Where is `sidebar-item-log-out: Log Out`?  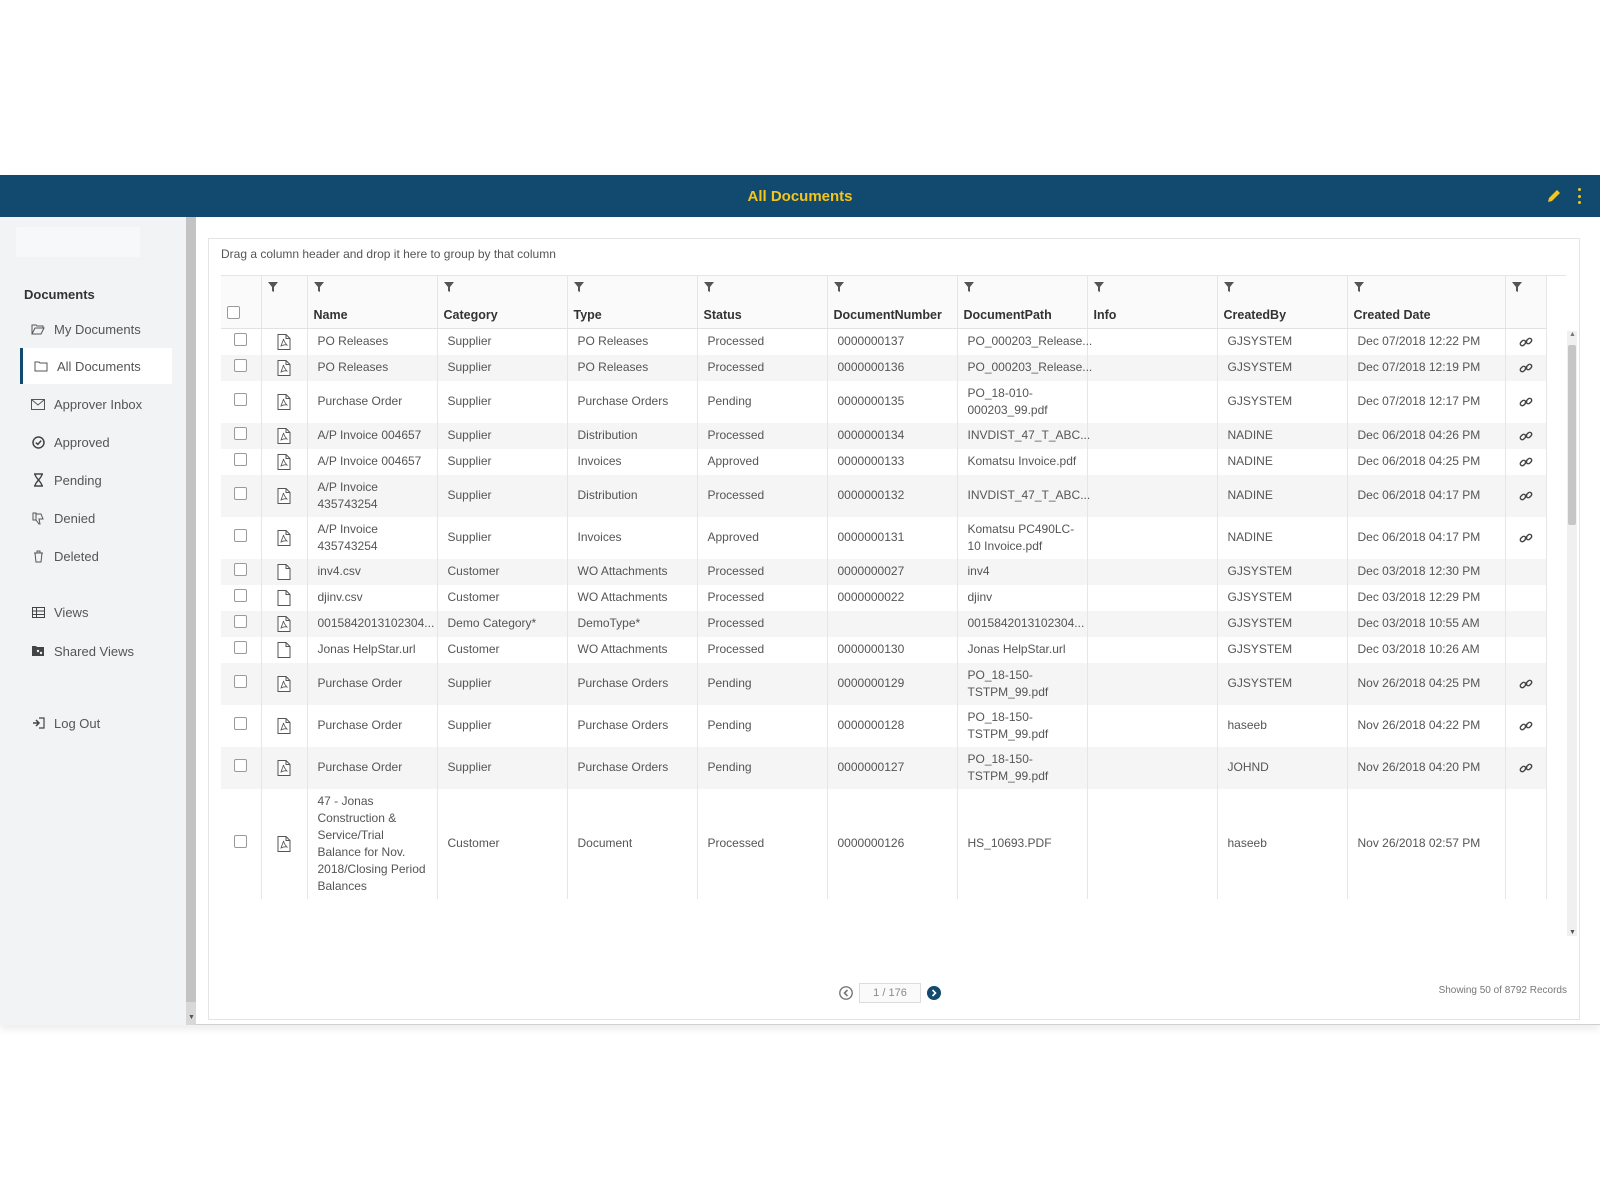 sidebar-item-log-out: Log Out is located at coordinates (96, 723).